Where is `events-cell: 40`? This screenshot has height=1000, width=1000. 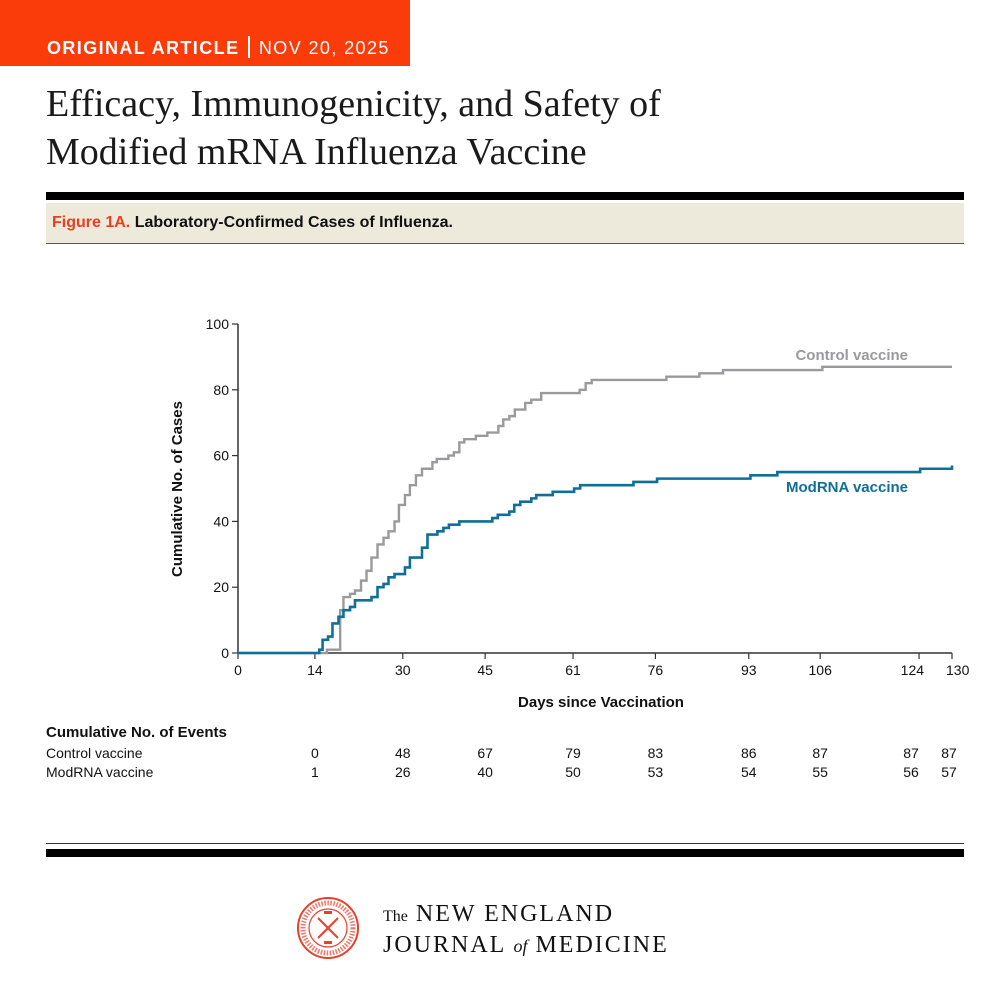
events-cell: 40 is located at coordinates (485, 772).